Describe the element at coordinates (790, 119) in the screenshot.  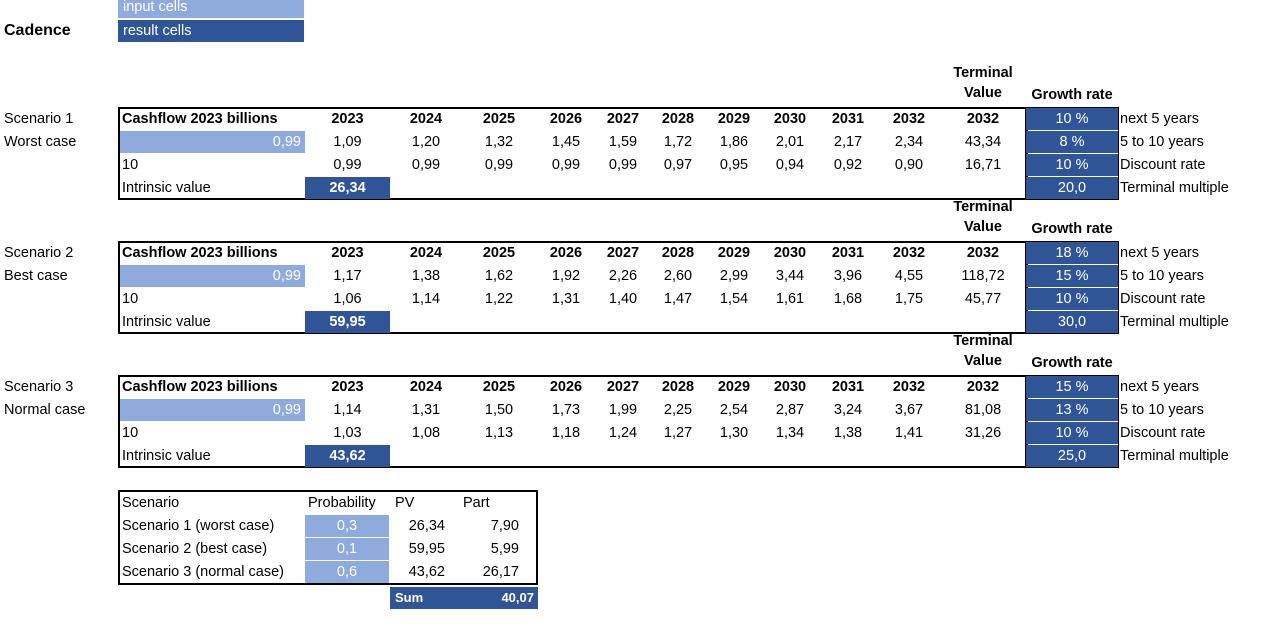
I see `year-header: 2030` at that location.